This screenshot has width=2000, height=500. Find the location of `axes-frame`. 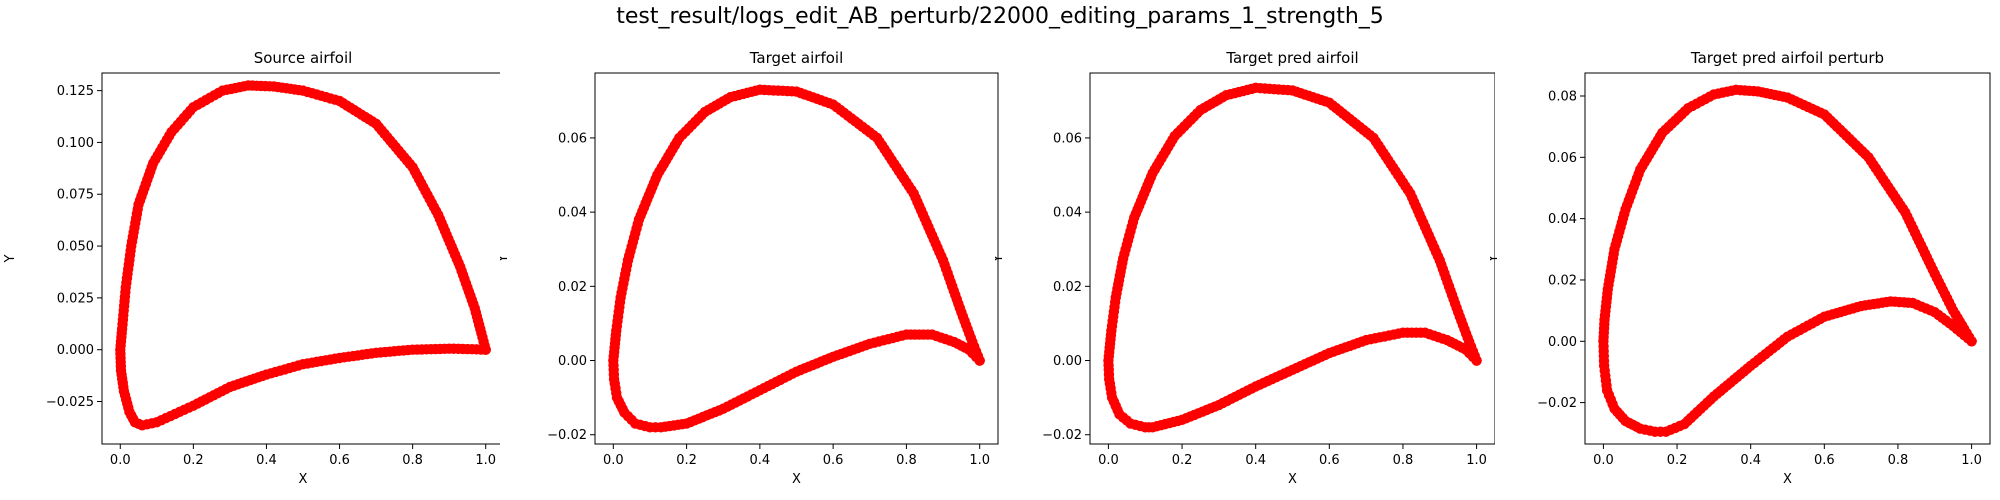

axes-frame is located at coordinates (300, 258).